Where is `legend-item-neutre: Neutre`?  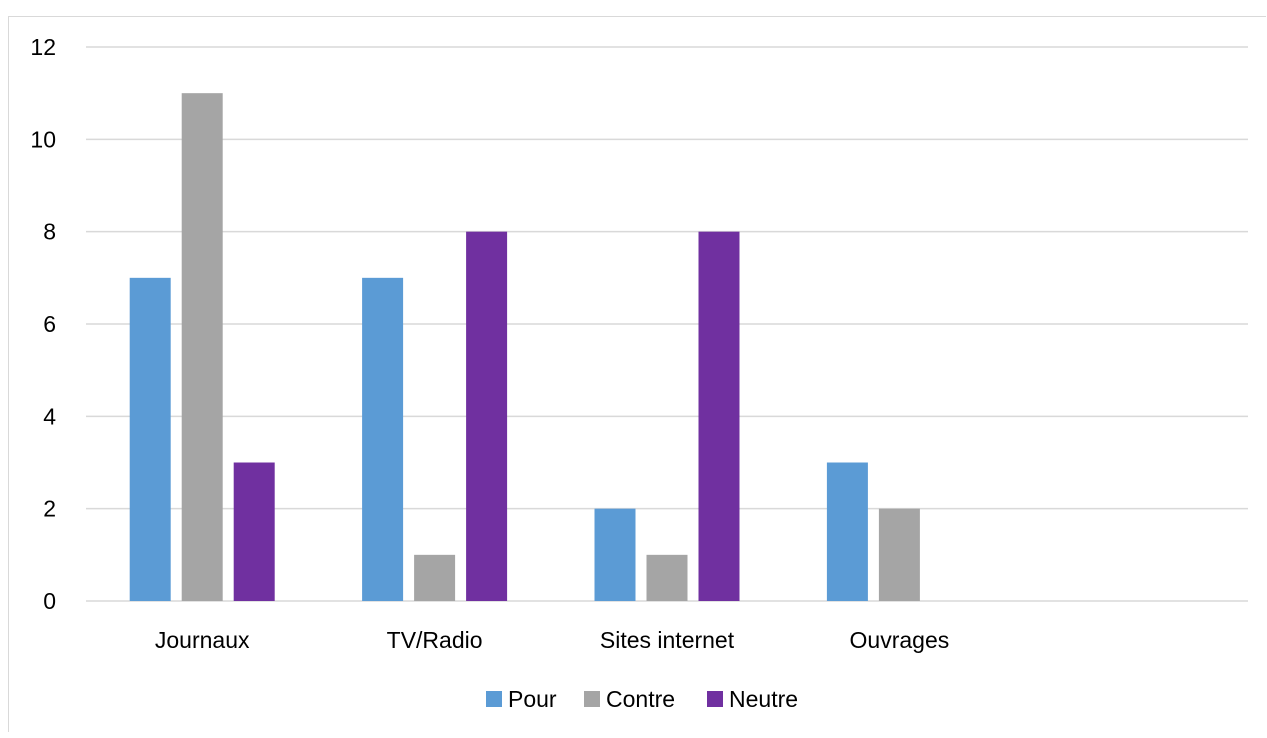
legend-item-neutre: Neutre is located at coordinates (752, 699).